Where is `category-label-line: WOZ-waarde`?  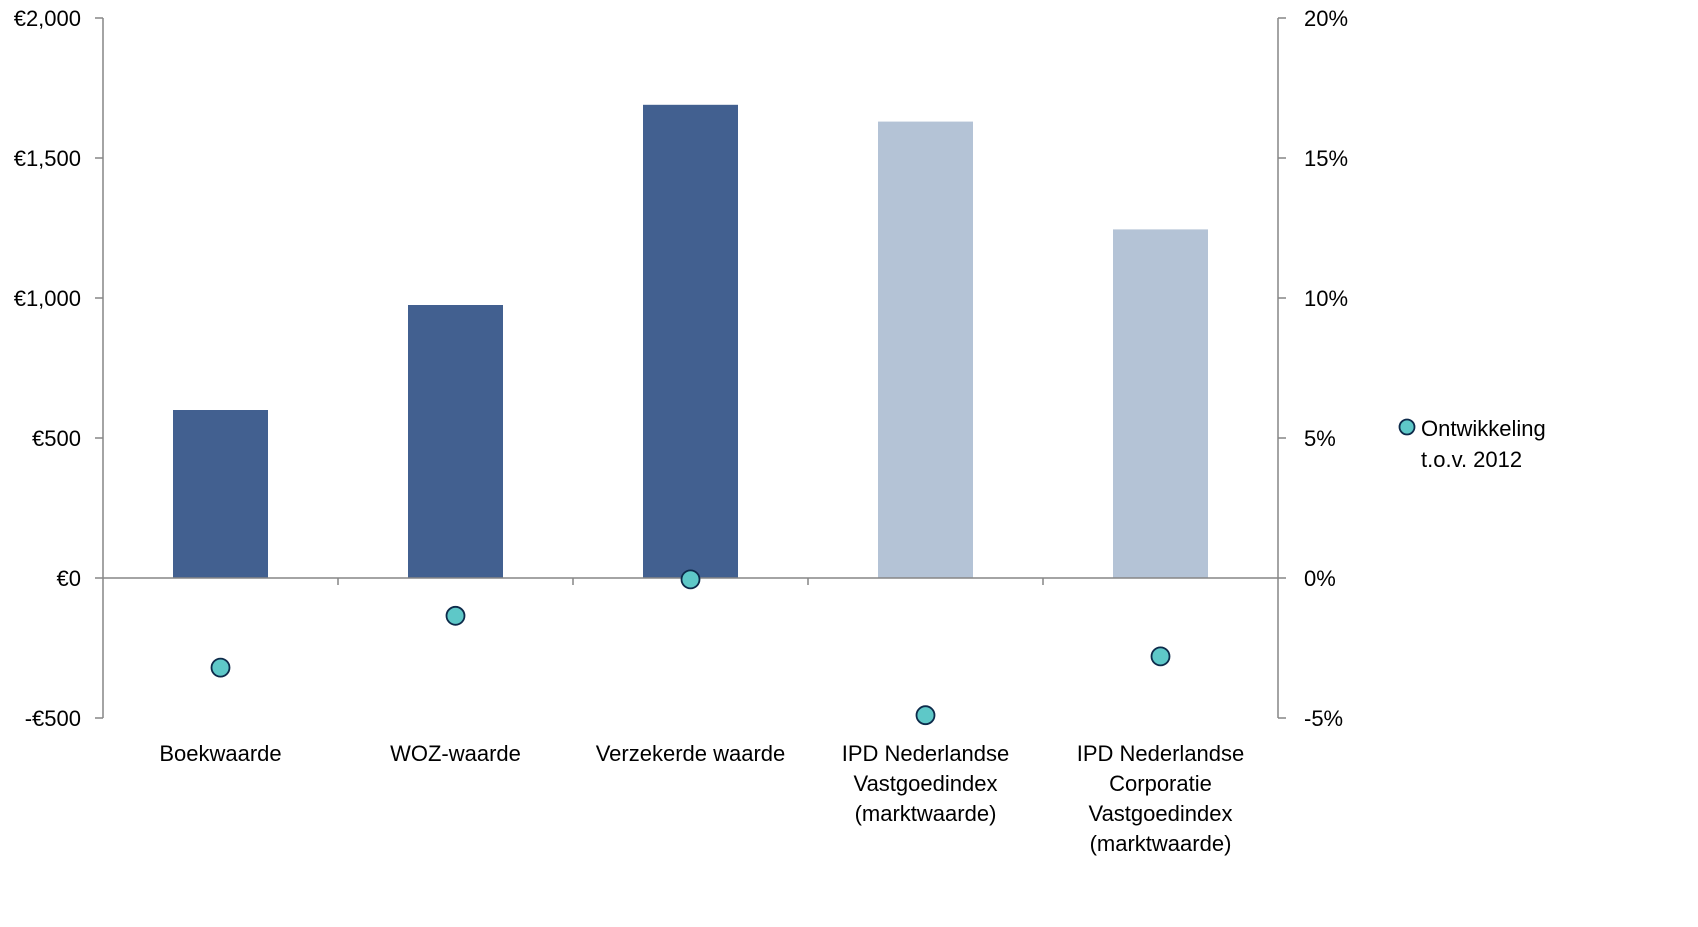
category-label-line: WOZ-waarde is located at coordinates (455, 753).